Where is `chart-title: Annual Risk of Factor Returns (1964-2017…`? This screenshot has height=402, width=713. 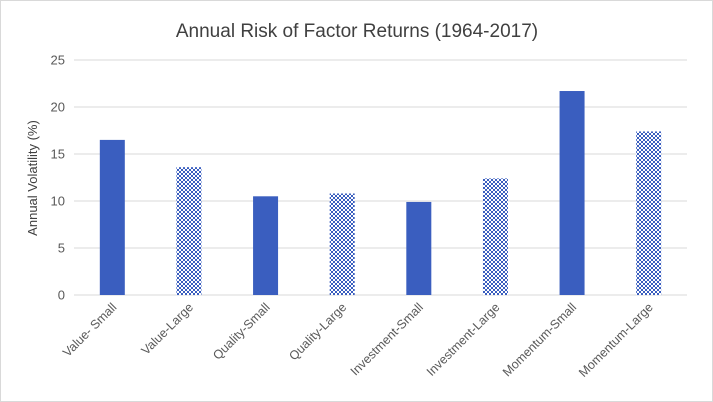 chart-title: Annual Risk of Factor Returns (1964-2017… is located at coordinates (357, 31).